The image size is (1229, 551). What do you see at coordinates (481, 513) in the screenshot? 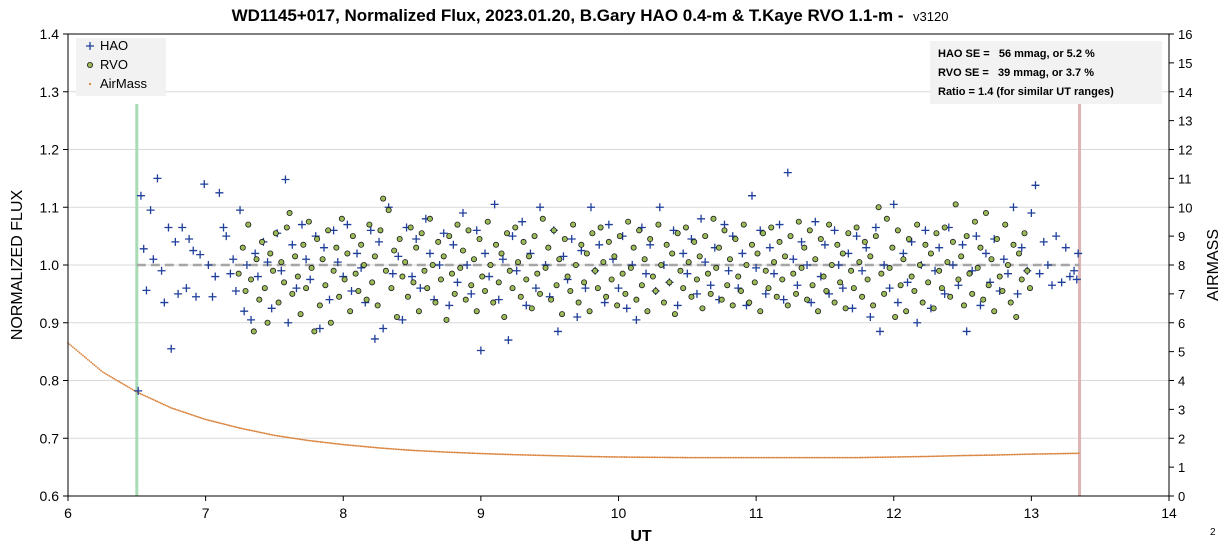
I see `x-tick-label: 9` at bounding box center [481, 513].